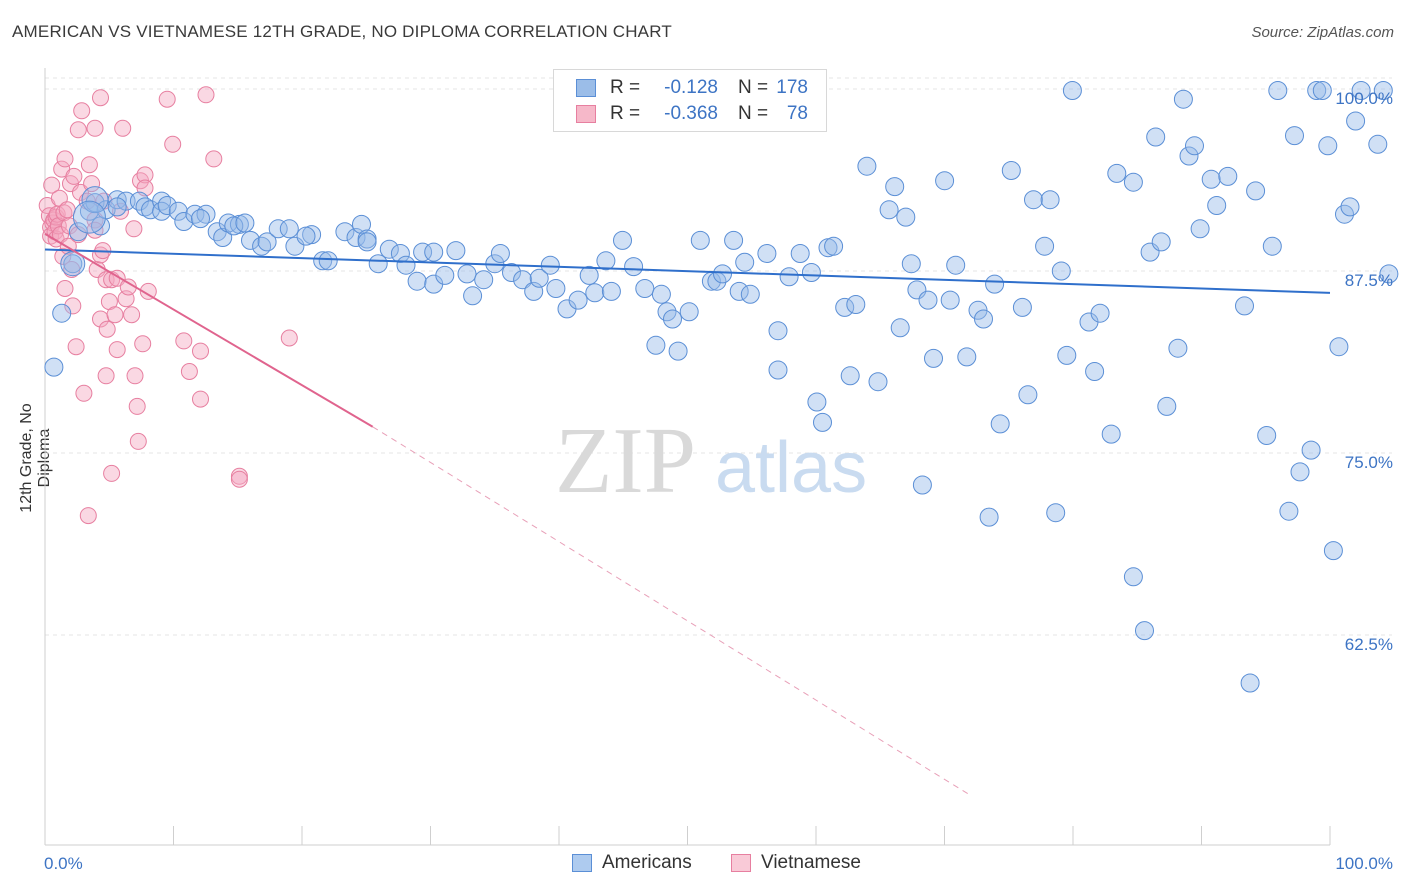  What do you see at coordinates (586, 88) in the screenshot?
I see `legend-swatch-americans` at bounding box center [586, 88].